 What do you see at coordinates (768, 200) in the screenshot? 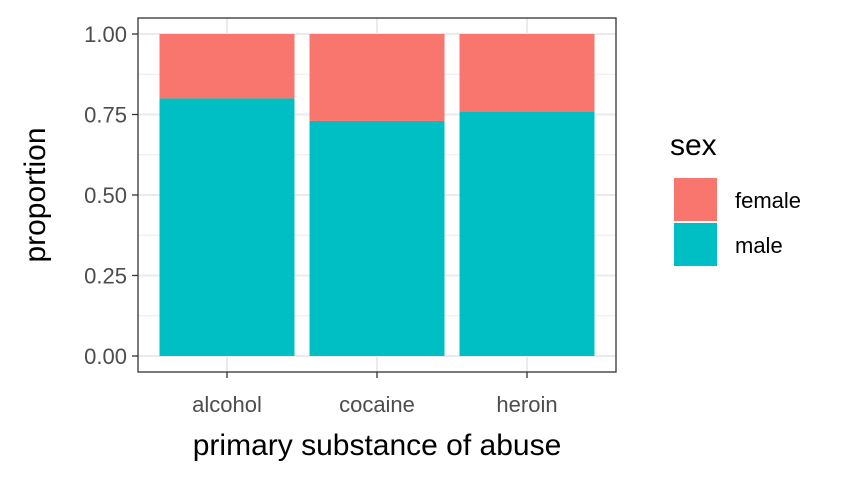
I see `legend-label-female: female` at bounding box center [768, 200].